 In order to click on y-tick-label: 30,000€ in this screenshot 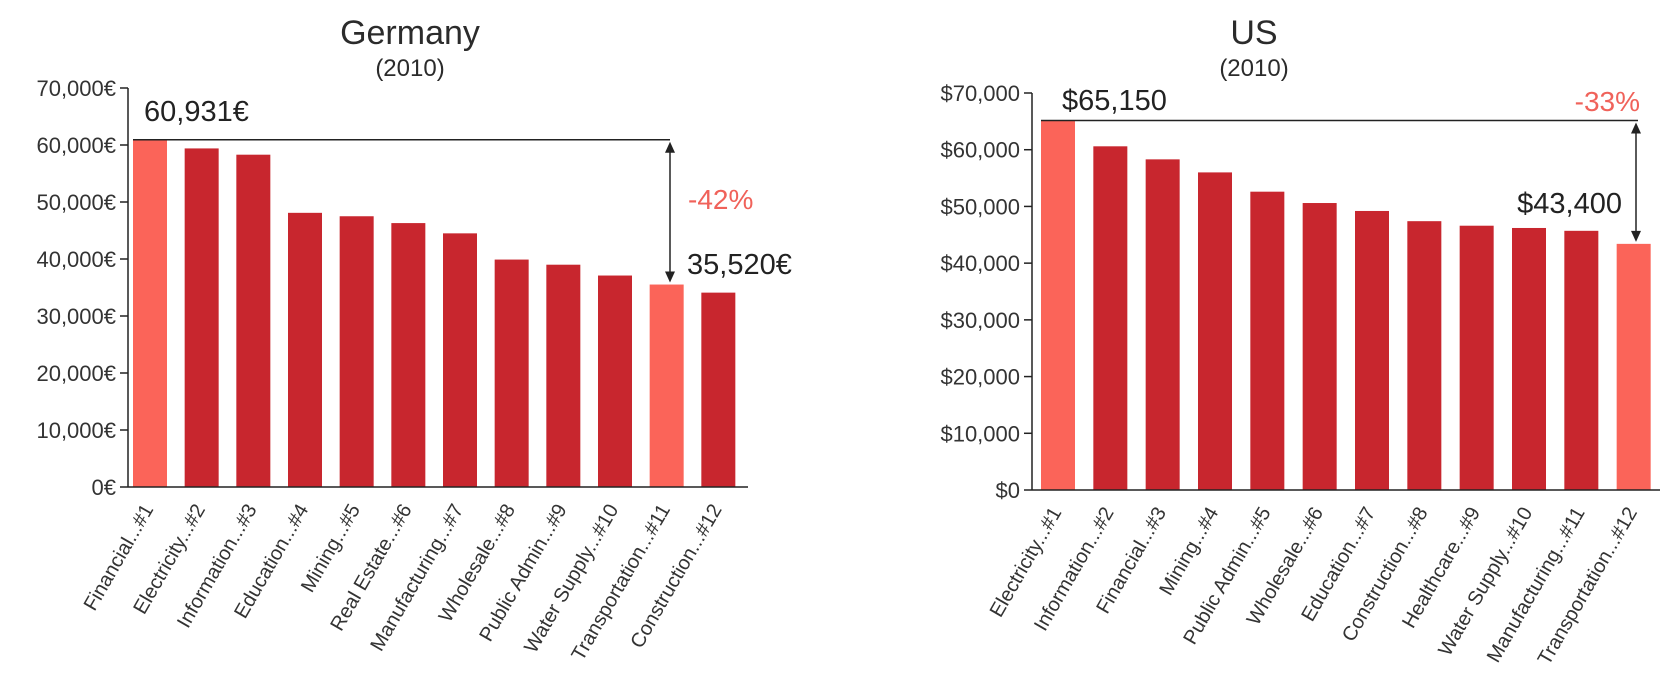, I will do `click(76, 316)`.